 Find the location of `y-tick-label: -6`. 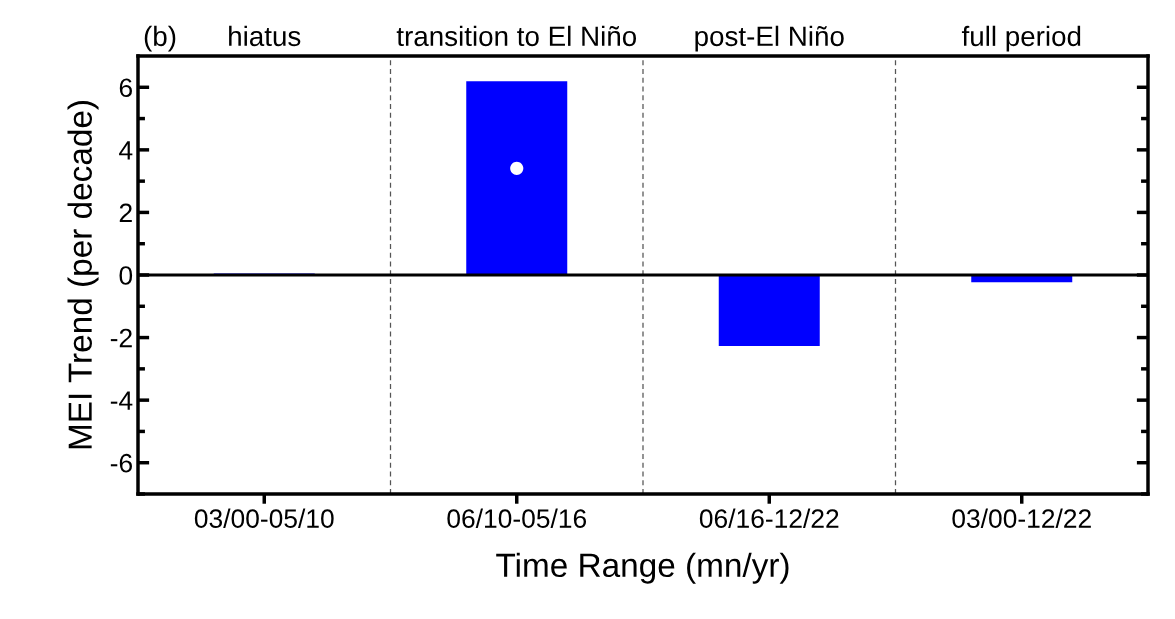

y-tick-label: -6 is located at coordinates (121, 463).